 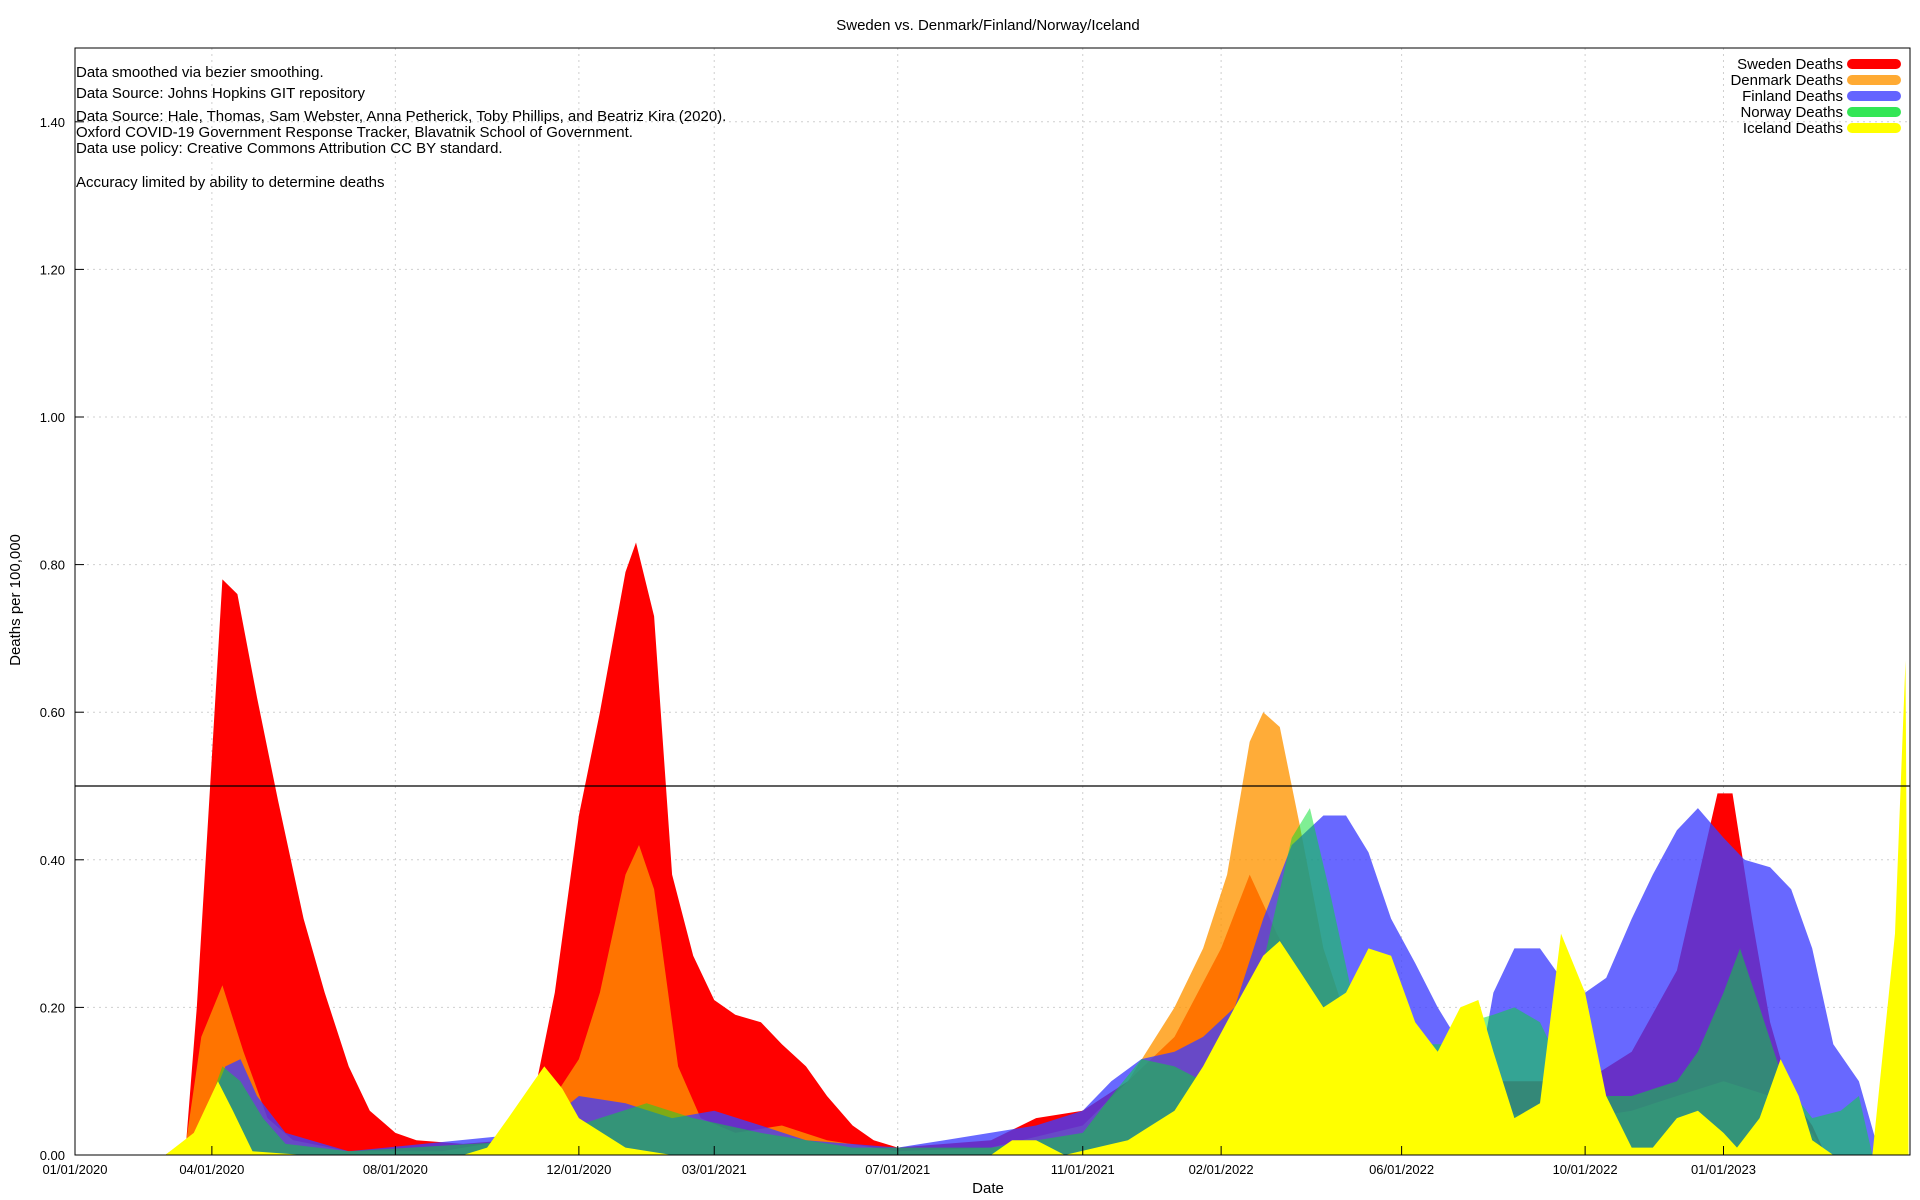 I want to click on x-tick-label: 02/01/2022, so click(x=1221, y=1169).